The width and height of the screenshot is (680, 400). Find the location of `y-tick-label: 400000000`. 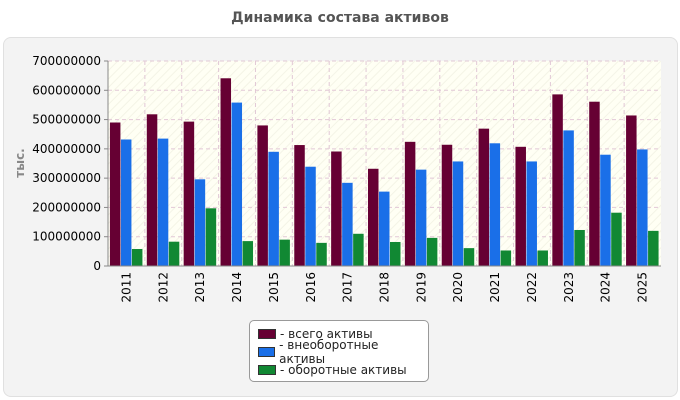

y-tick-label: 400000000 is located at coordinates (66, 149).